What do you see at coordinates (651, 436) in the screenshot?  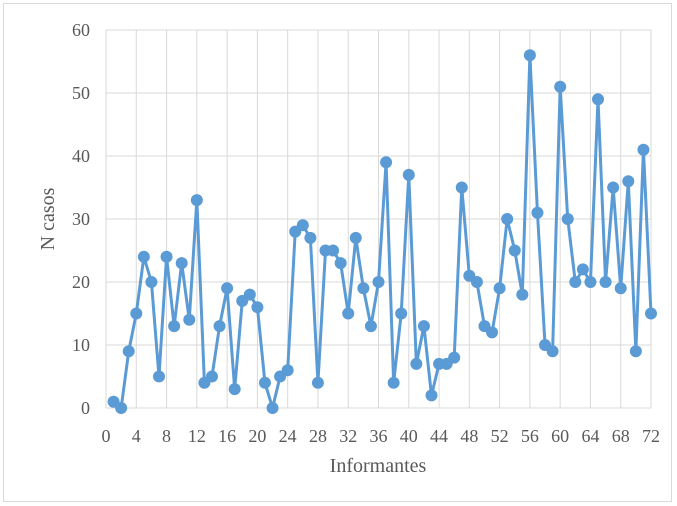 I see `x-tick-label: 72` at bounding box center [651, 436].